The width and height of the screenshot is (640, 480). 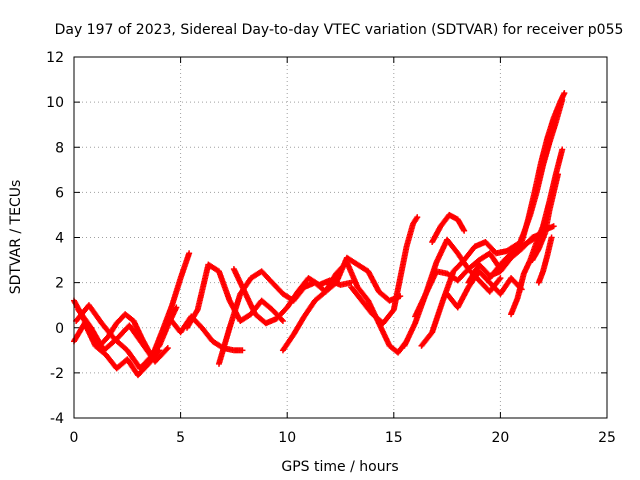 I want to click on y-tick-label: 12, so click(x=55, y=58).